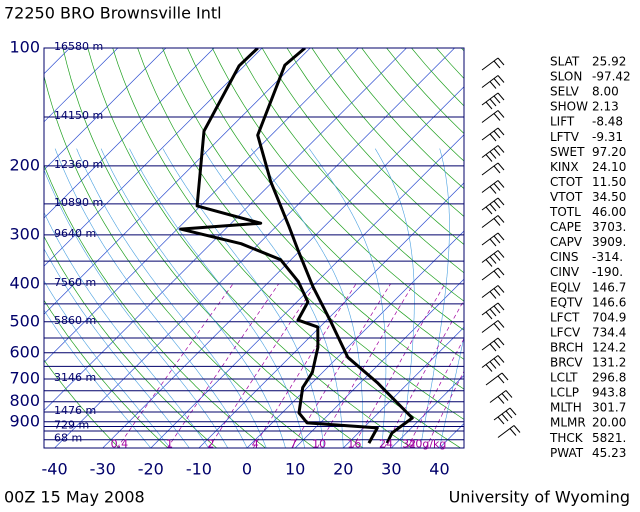 The image size is (640, 512). Describe the element at coordinates (609, 453) in the screenshot. I see `index-value: 45.23` at that location.